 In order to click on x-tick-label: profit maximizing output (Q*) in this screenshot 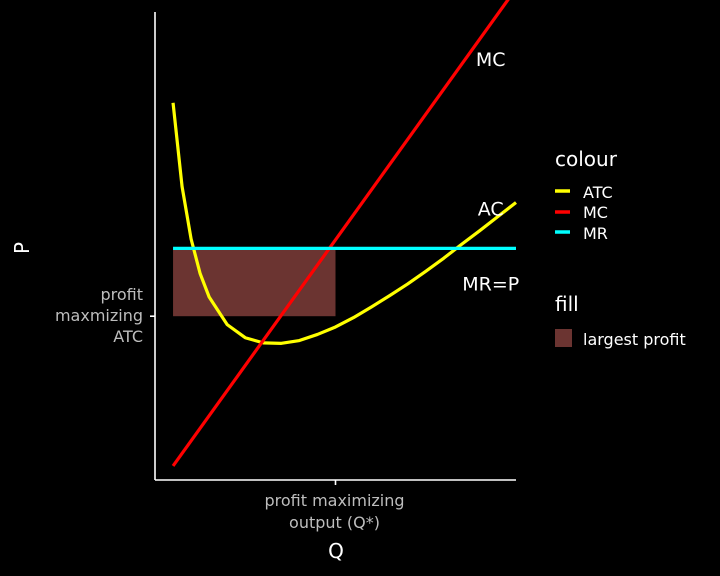, I will do `click(334, 511)`.